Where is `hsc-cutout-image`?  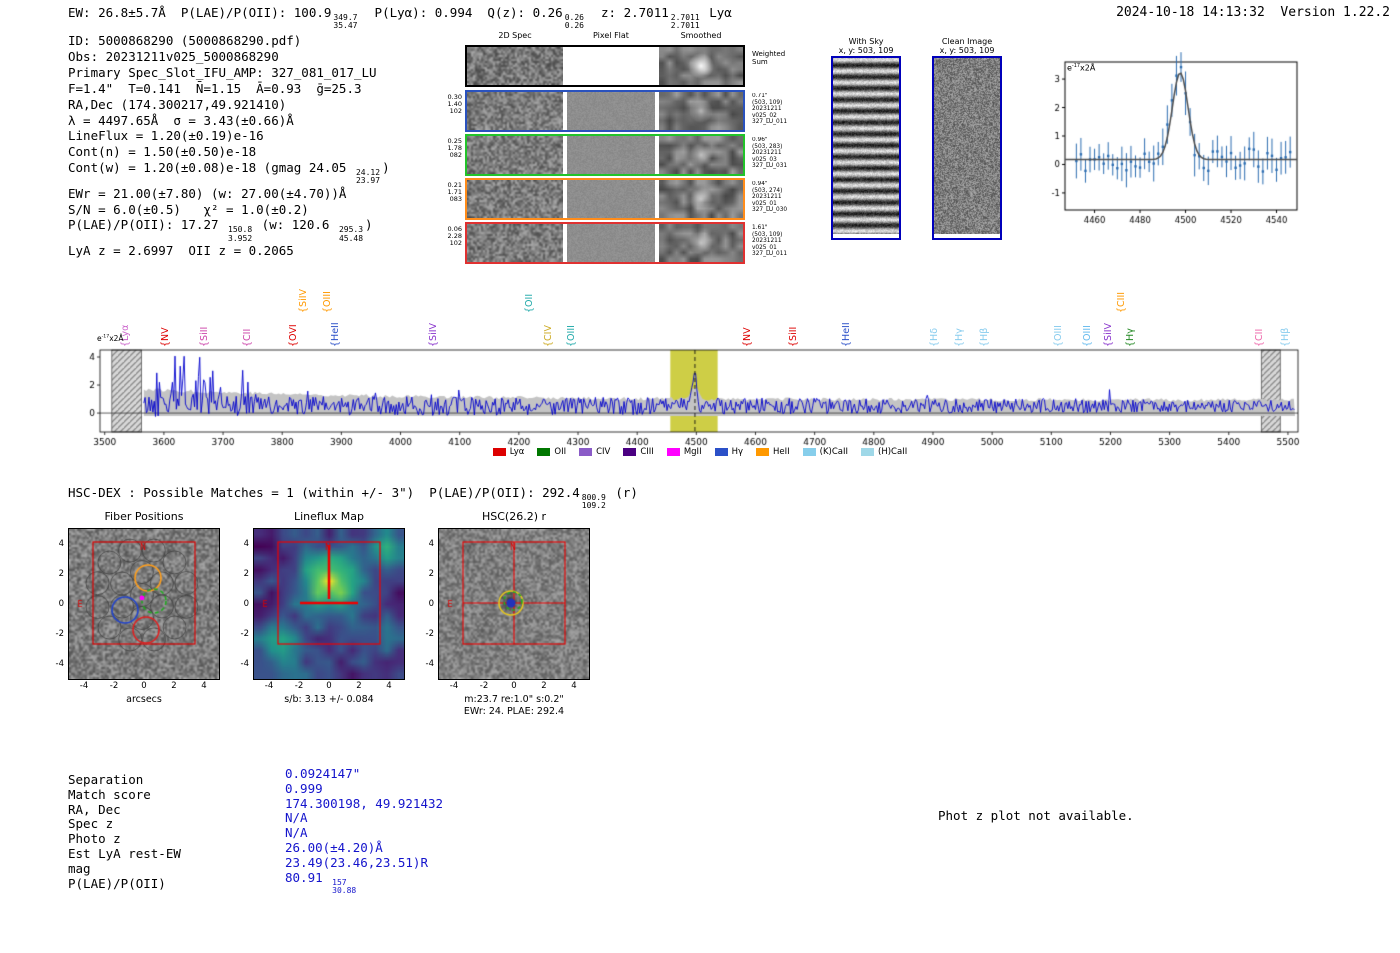 hsc-cutout-image is located at coordinates (514, 604).